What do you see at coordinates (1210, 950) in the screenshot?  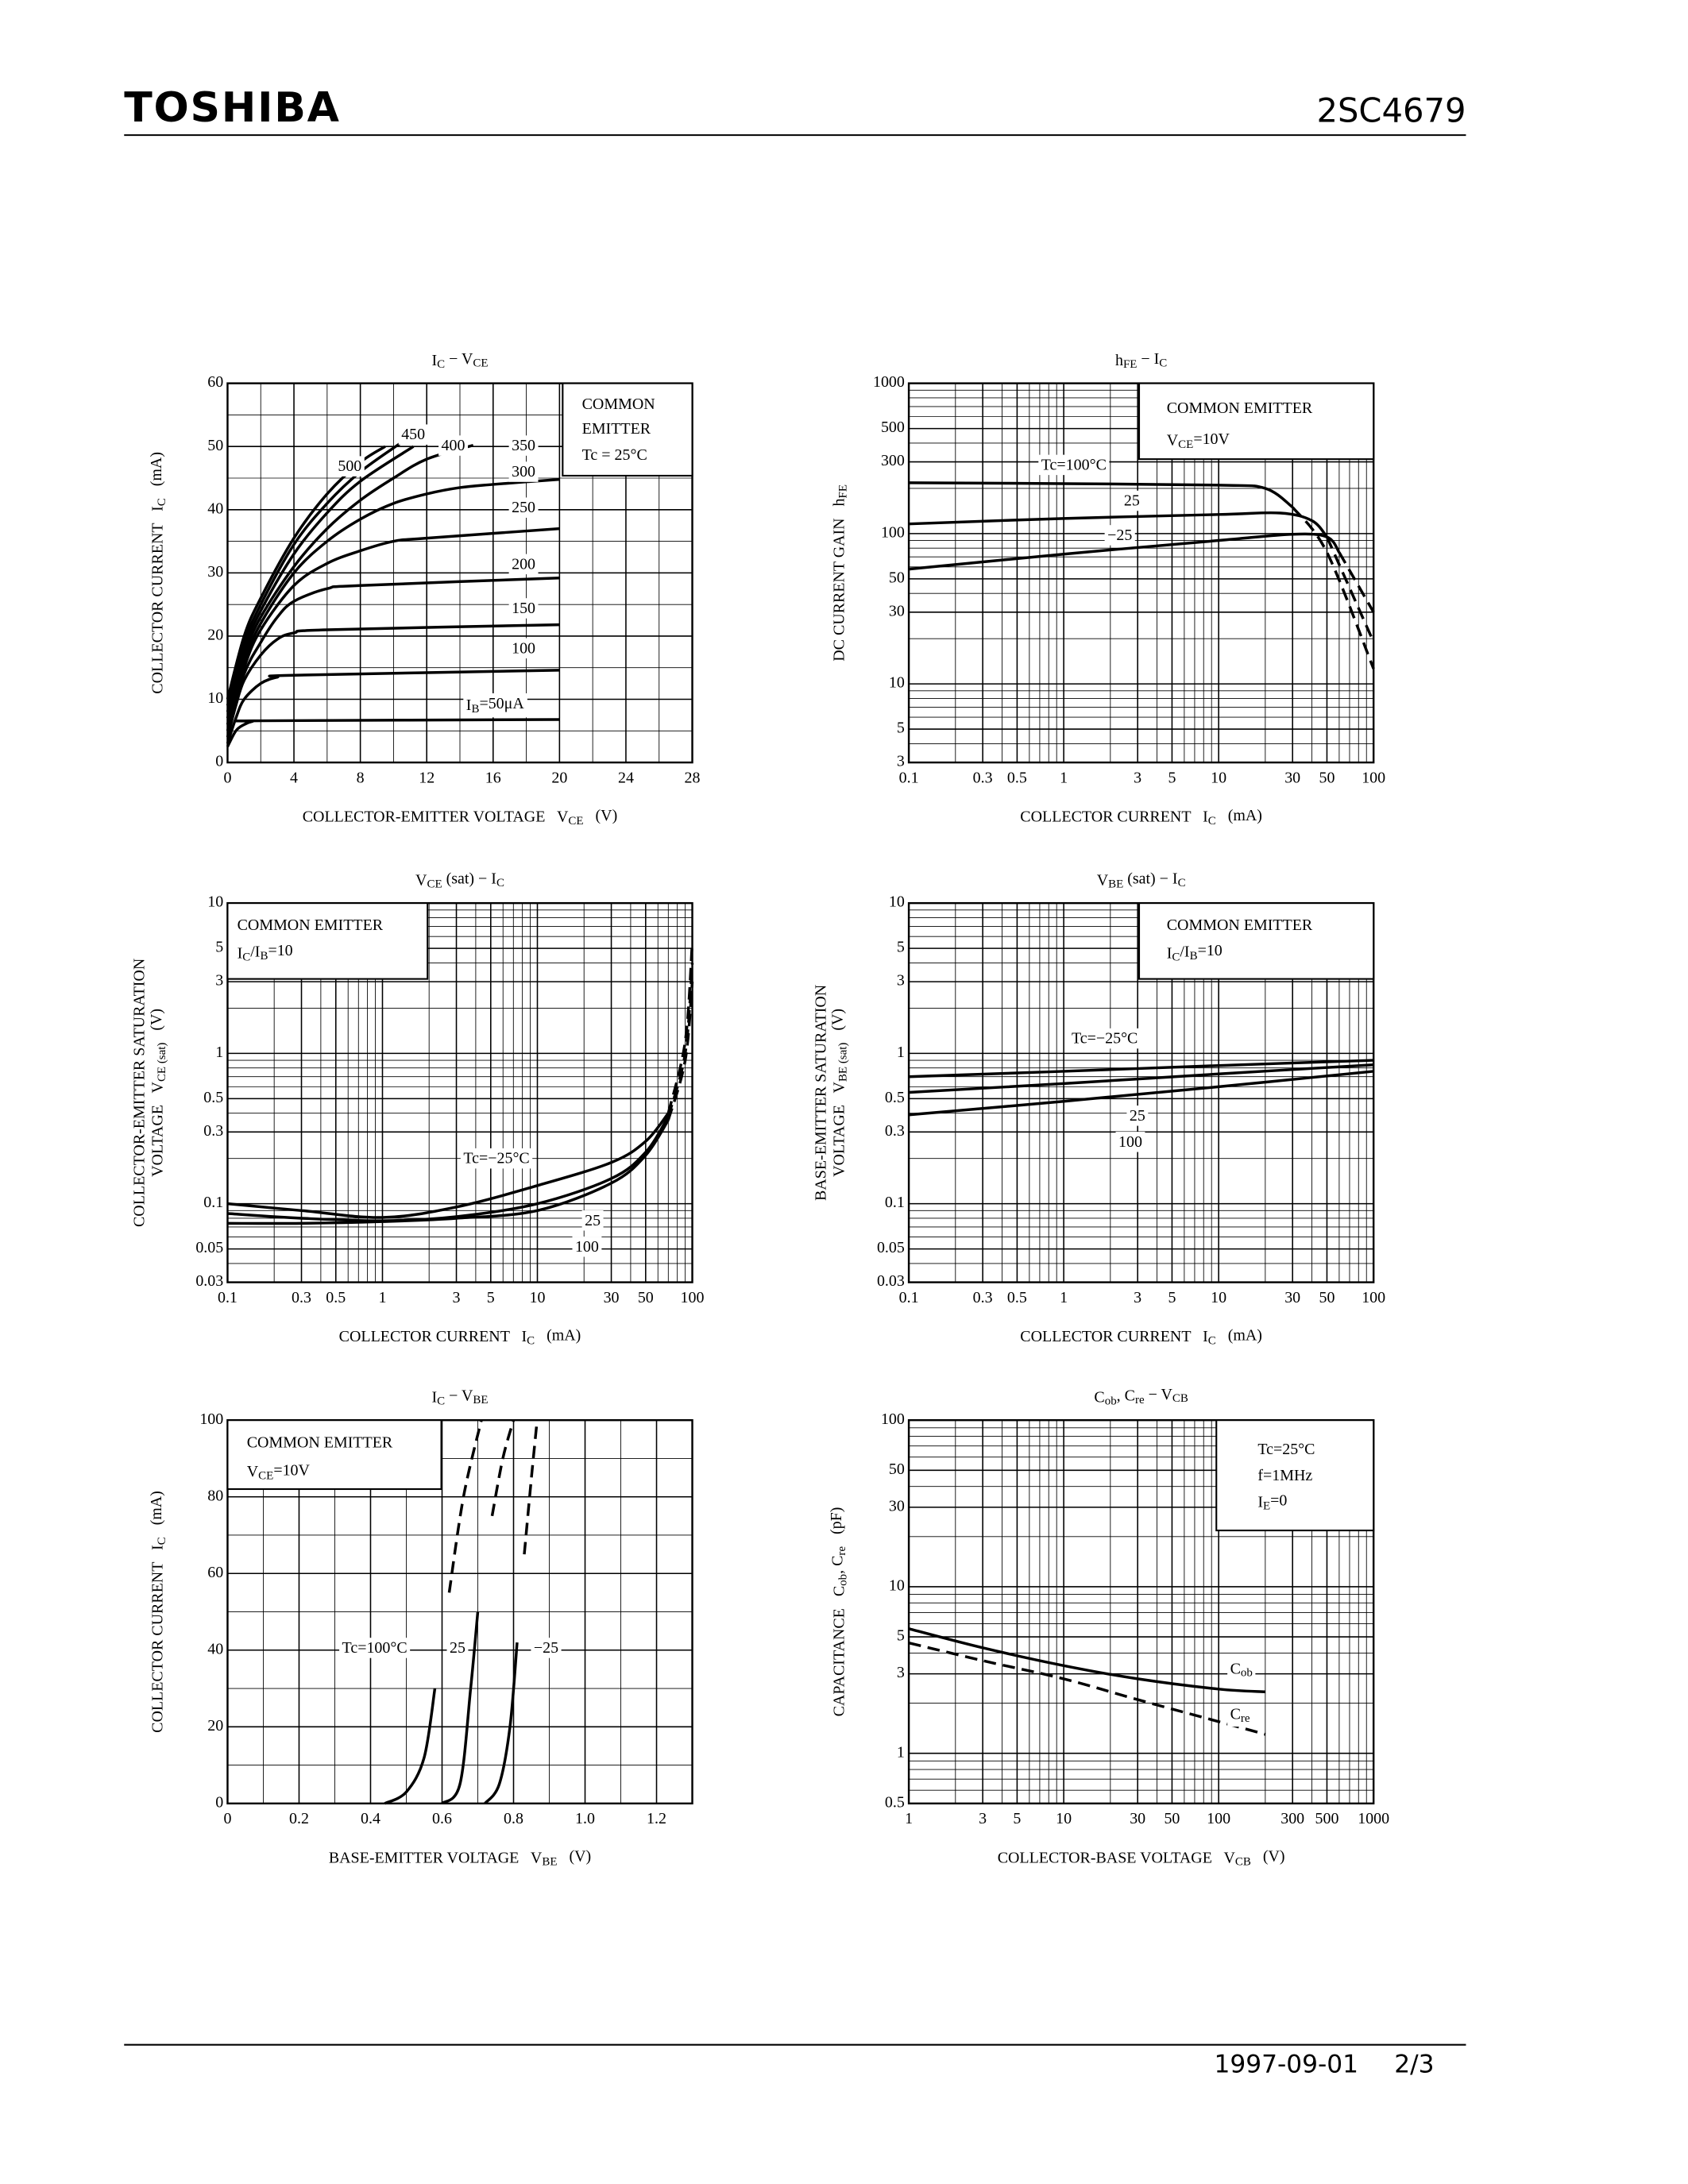 I see `text-part: =10` at bounding box center [1210, 950].